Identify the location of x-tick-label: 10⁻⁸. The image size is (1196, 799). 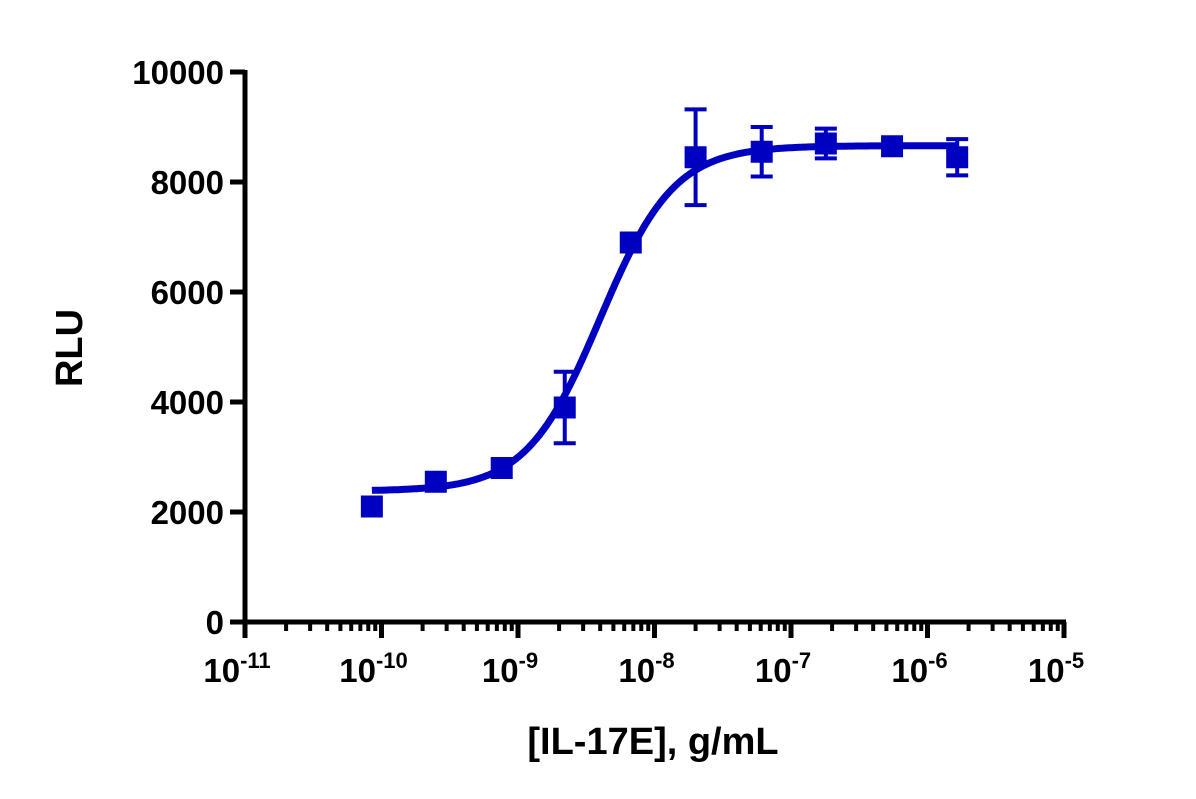
(646, 668).